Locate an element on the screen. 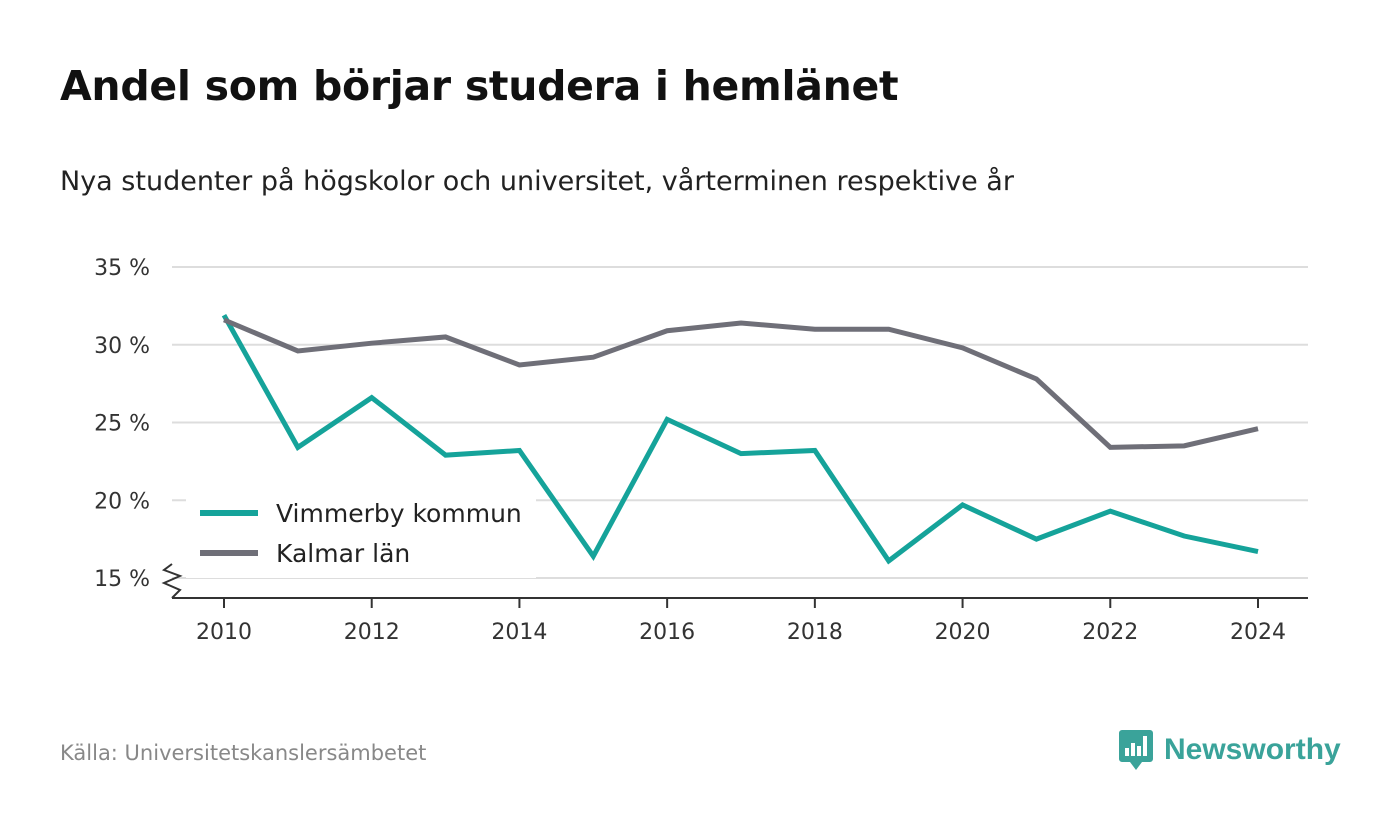  brand-logo: Newsworthy is located at coordinates (1229, 750).